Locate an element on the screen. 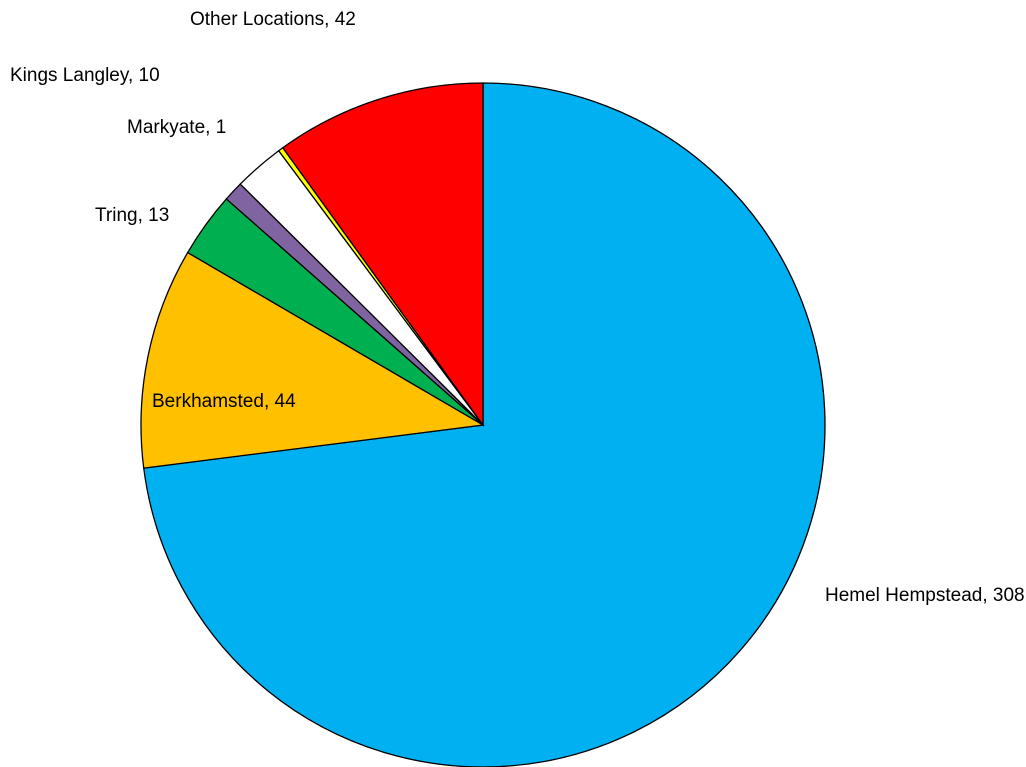  data-label: Hemel Hempstead, 308 is located at coordinates (925, 595).